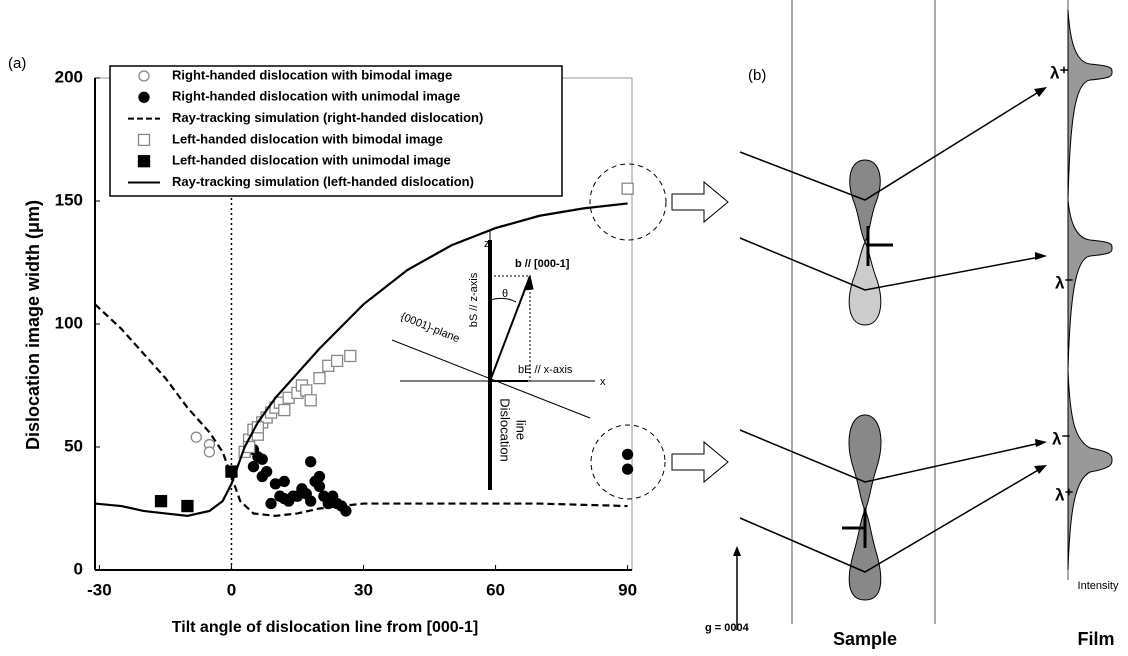  What do you see at coordinates (33, 325) in the screenshot?
I see `y-axis-title: Dislocation image width (μm)` at bounding box center [33, 325].